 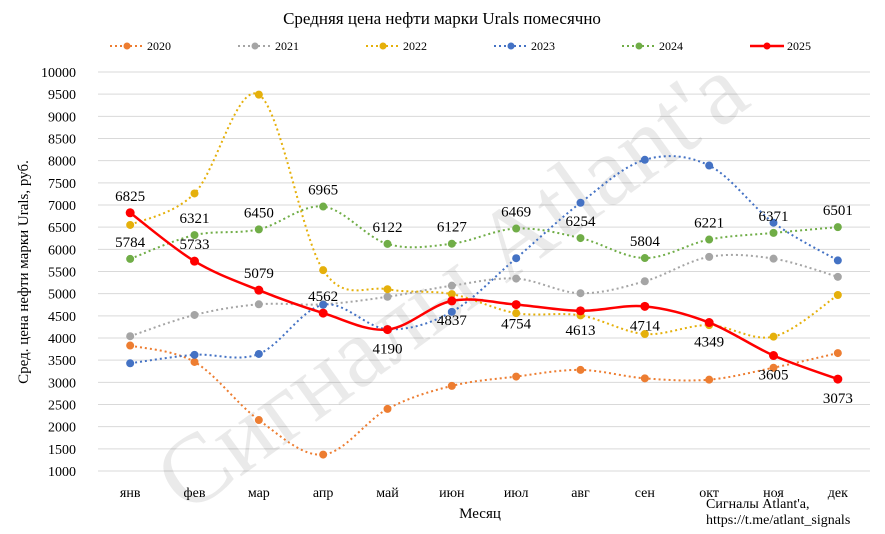 What do you see at coordinates (543, 46) in the screenshot?
I see `legend-label: 2023` at bounding box center [543, 46].